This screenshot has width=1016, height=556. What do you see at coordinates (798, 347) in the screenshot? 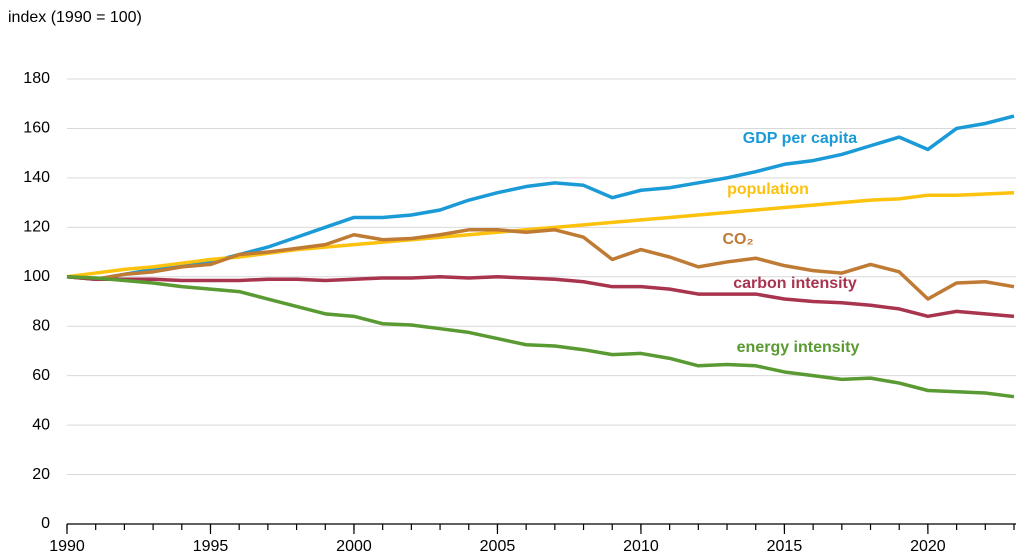
I see `series-label: energy intensity` at bounding box center [798, 347].